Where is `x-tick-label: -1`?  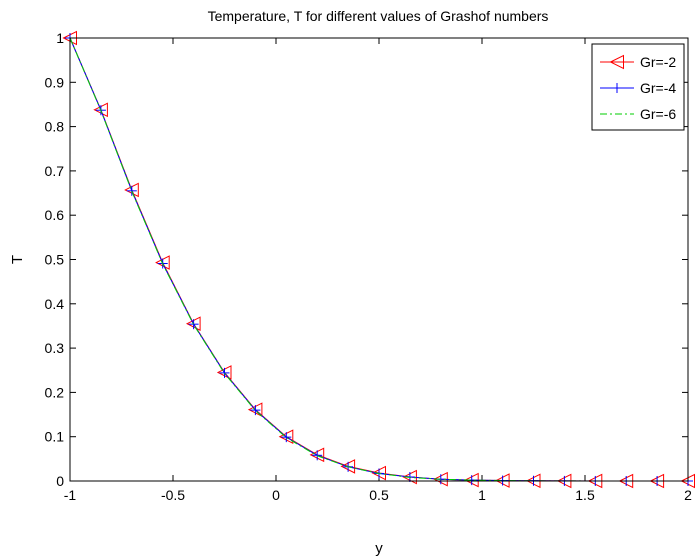 x-tick-label: -1 is located at coordinates (70, 495).